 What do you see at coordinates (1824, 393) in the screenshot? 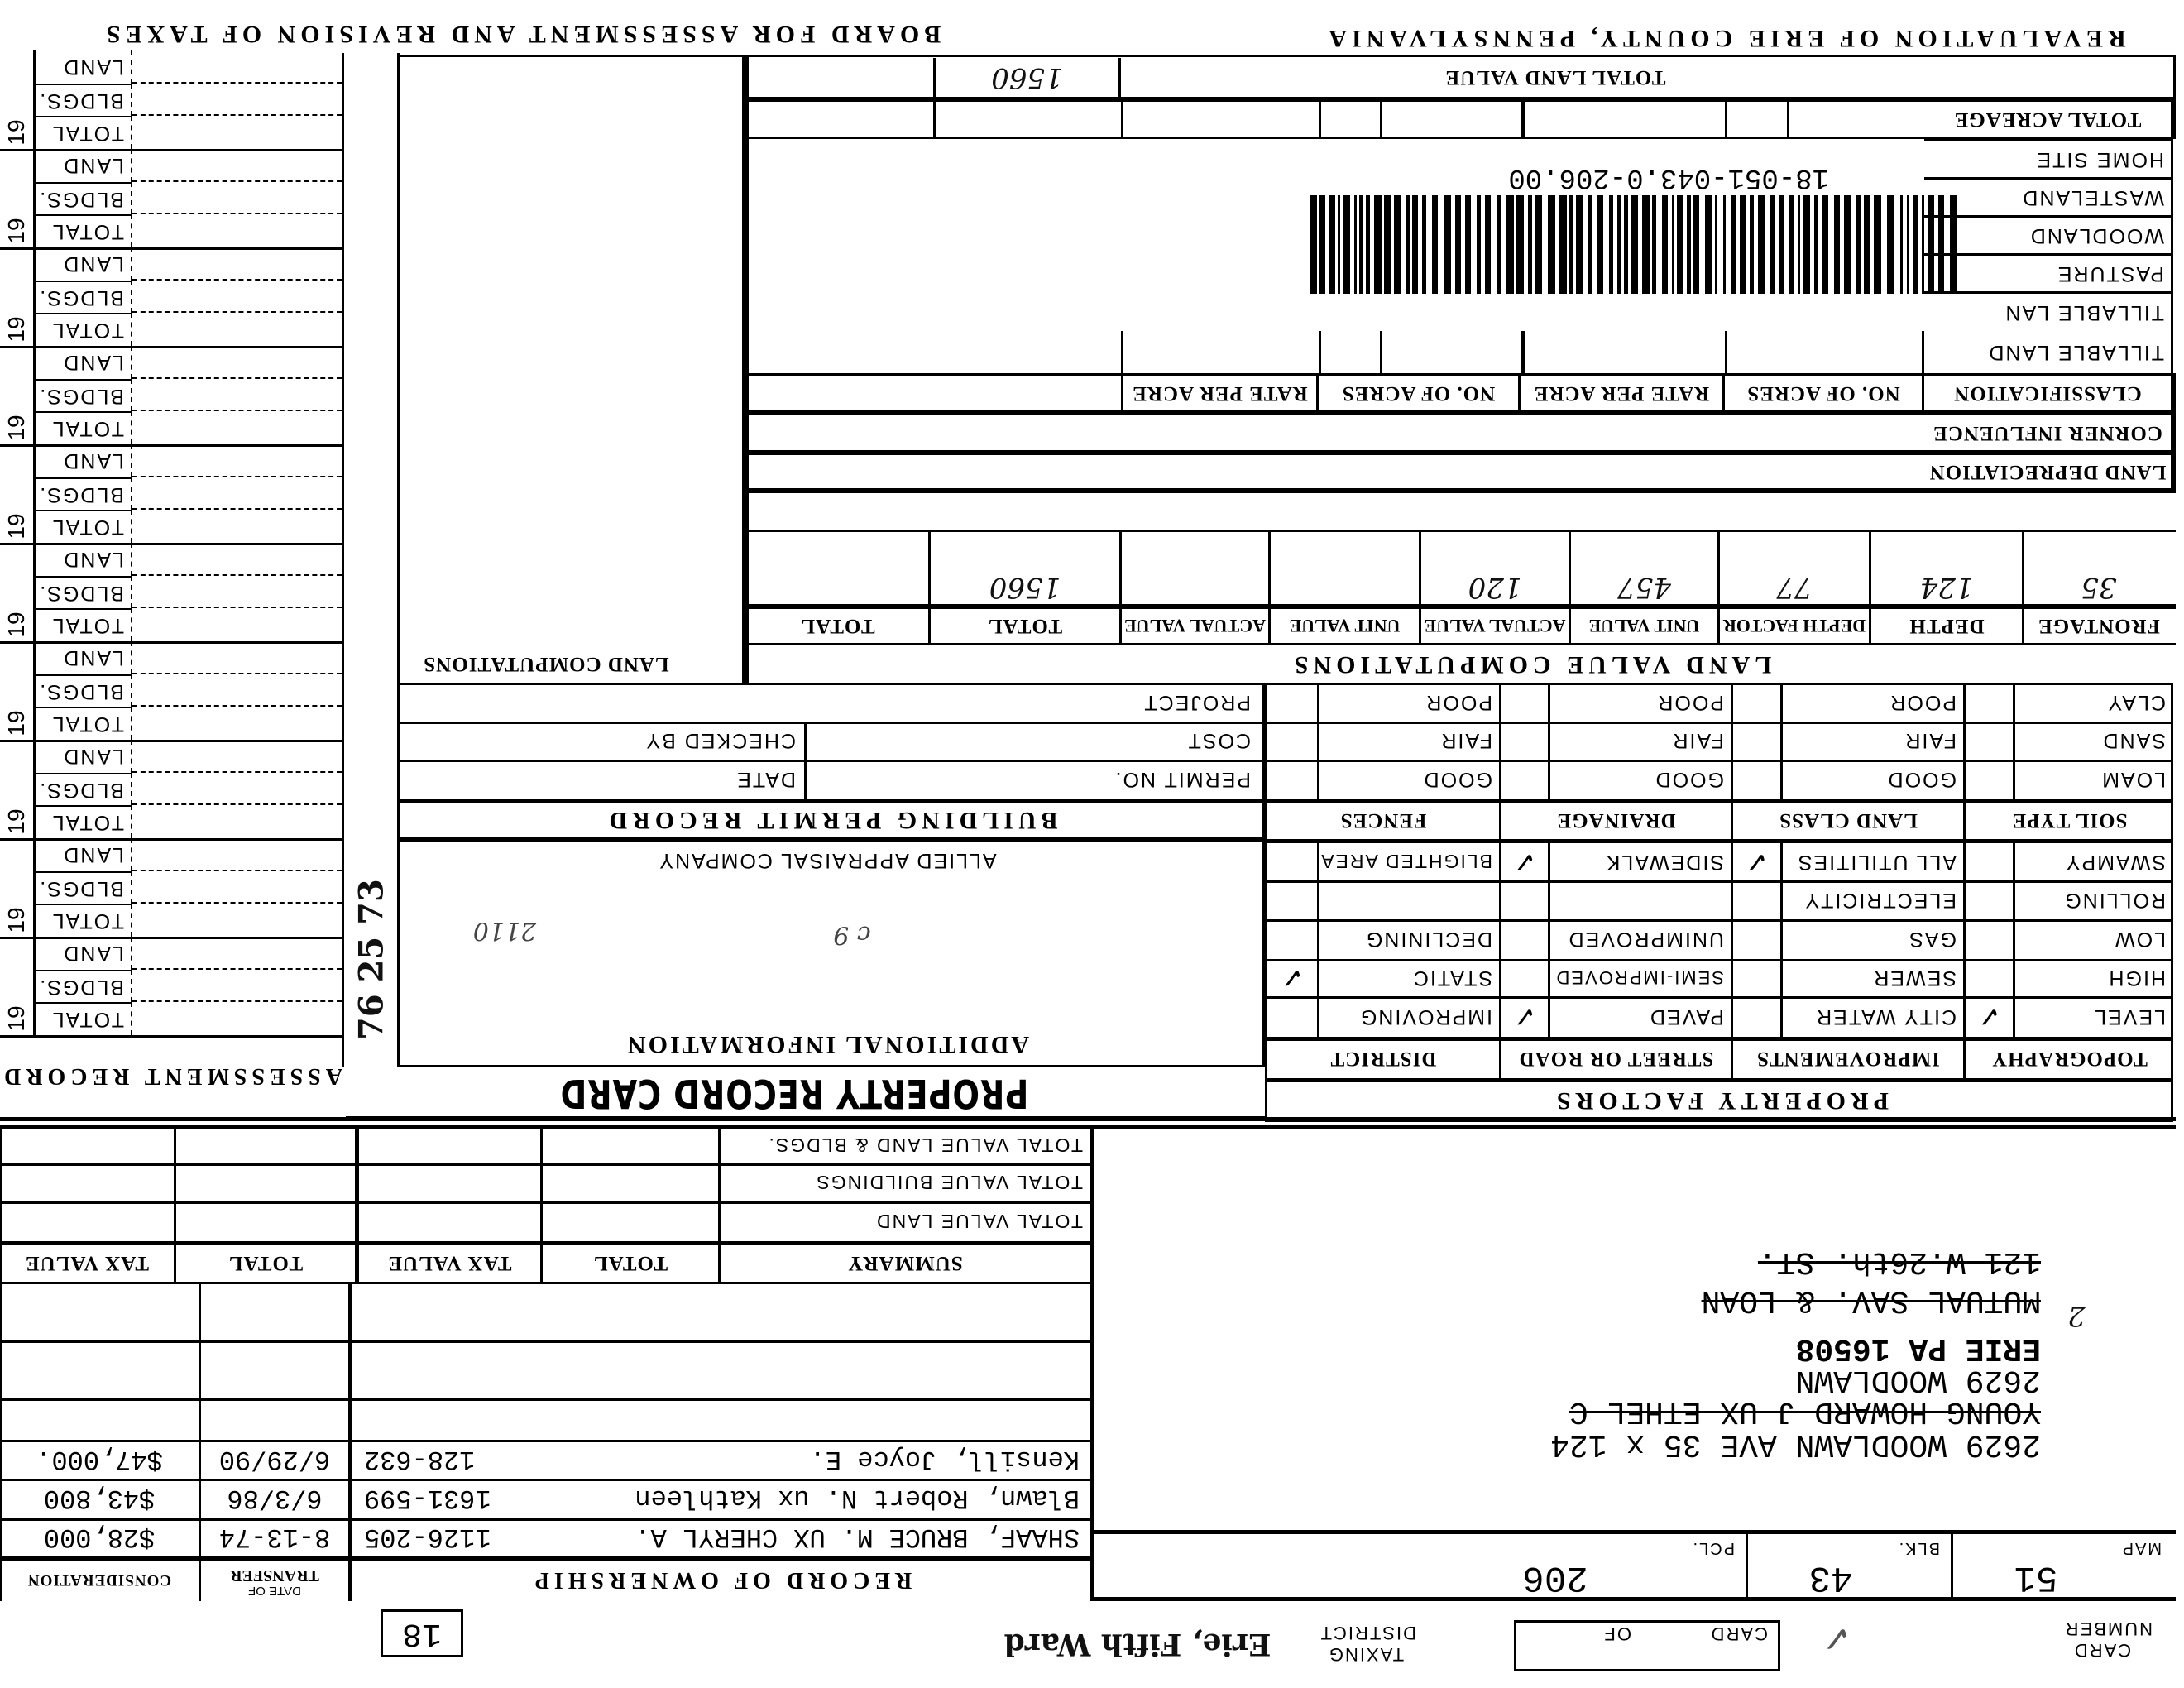
I see `no-of-acres-header: NO. OF ACRES` at bounding box center [1824, 393].